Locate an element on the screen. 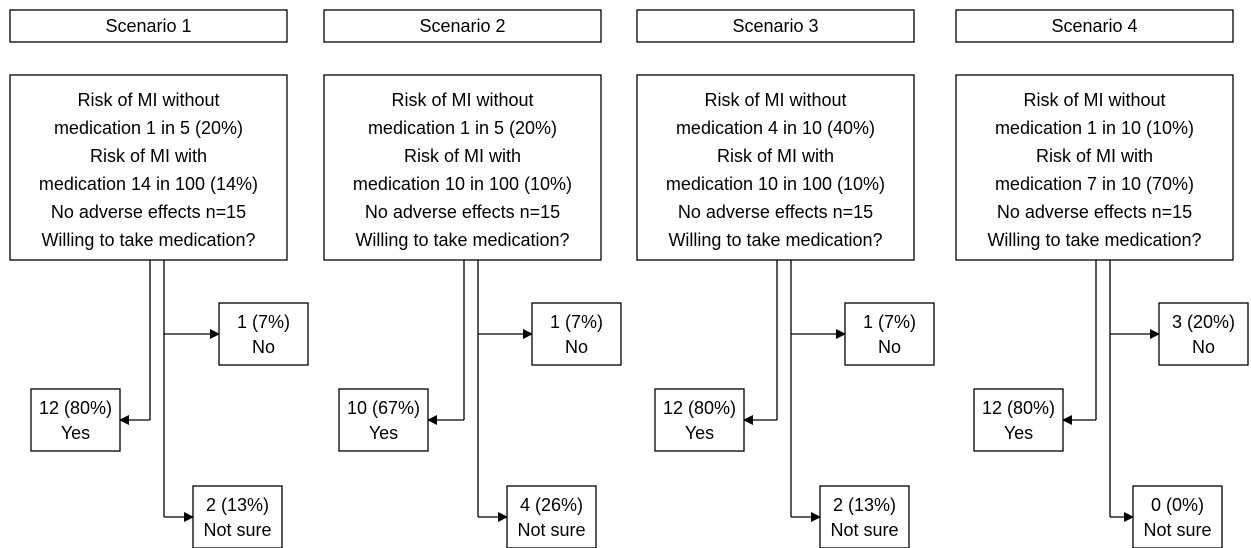 The width and height of the screenshot is (1251, 548). scenario-2-no-box is located at coordinates (576, 334).